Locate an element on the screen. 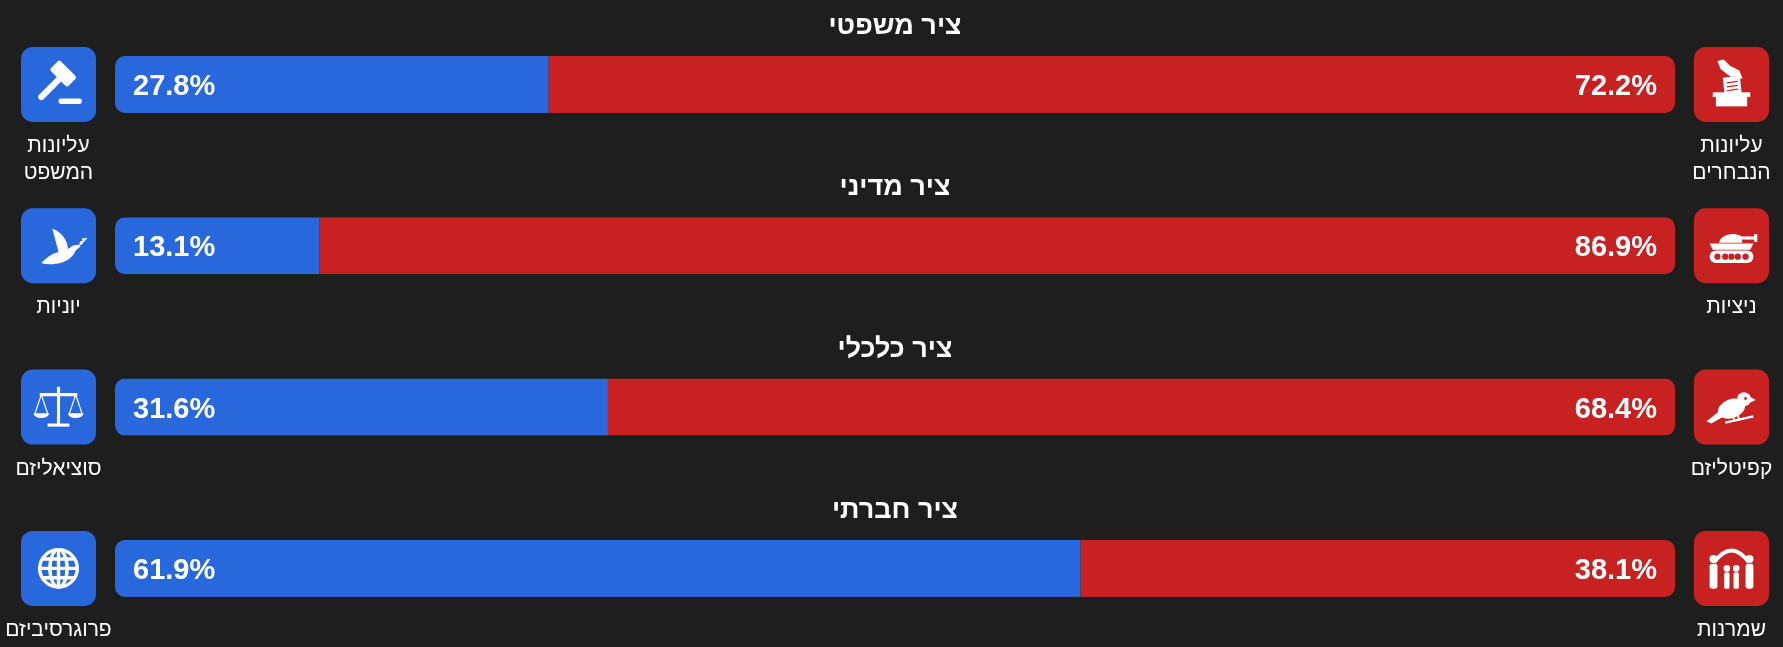 This screenshot has height=647, width=1783. chart-title: ציר כלכלי is located at coordinates (895, 347).